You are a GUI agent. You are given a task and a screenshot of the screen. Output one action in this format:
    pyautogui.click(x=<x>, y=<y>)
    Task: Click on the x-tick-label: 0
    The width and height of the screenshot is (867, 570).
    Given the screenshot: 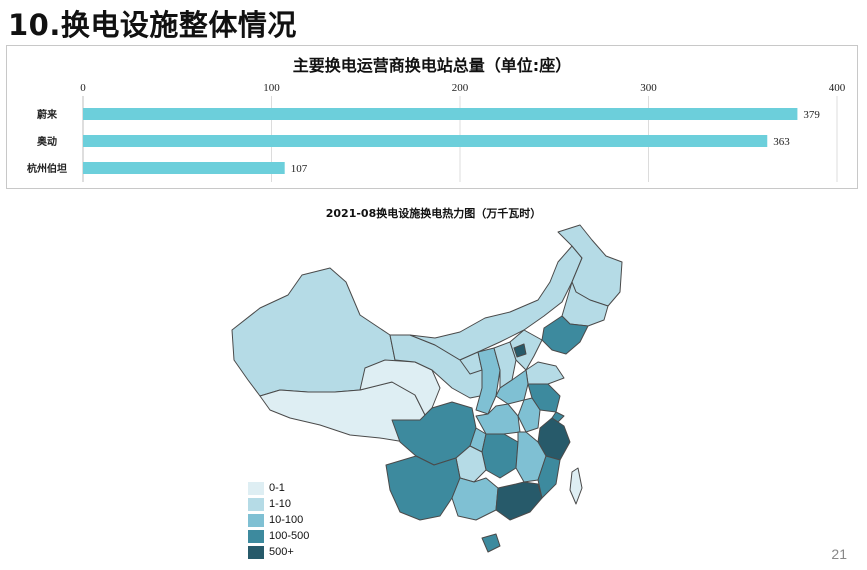 What is the action you would take?
    pyautogui.click(x=83, y=88)
    